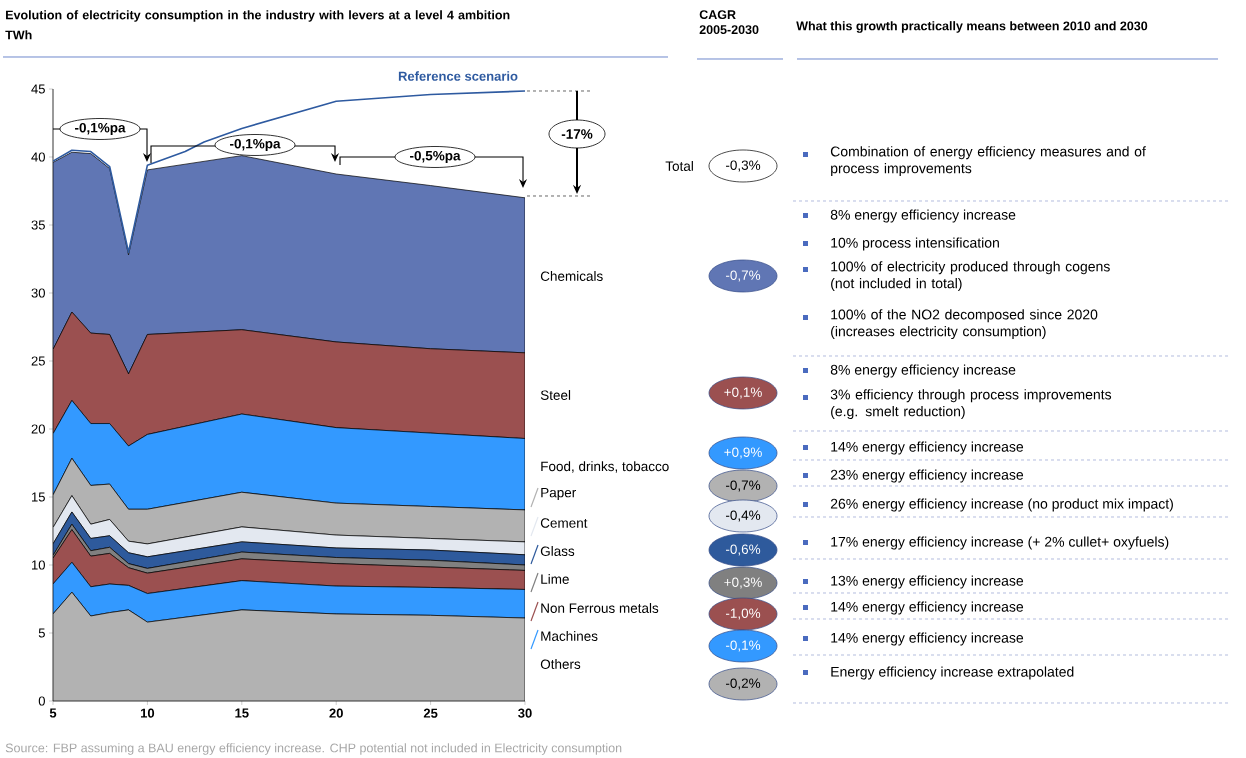  Describe the element at coordinates (555, 395) in the screenshot. I see `series-label: Steel` at that location.